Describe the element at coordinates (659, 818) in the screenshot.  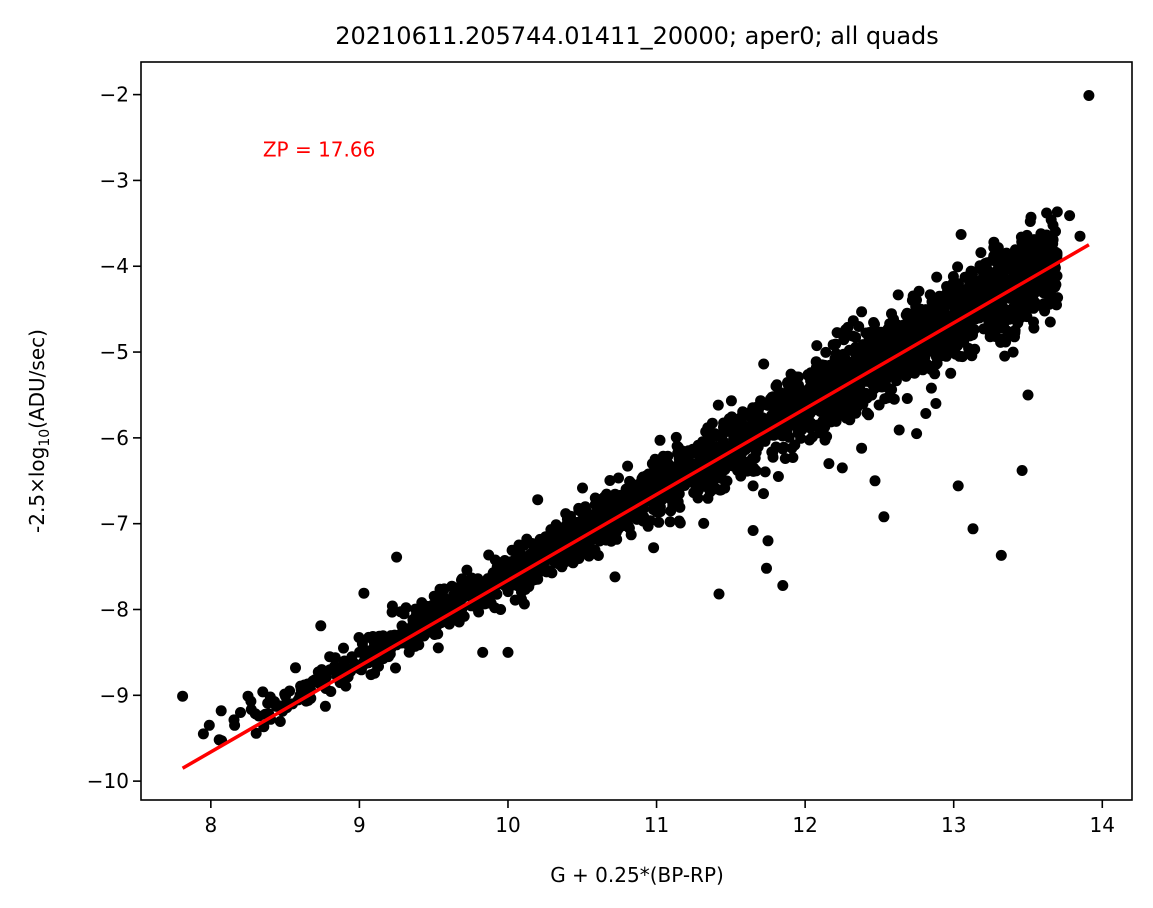
I see `x-axis: 8 9 10 11 12 13 14` at that location.